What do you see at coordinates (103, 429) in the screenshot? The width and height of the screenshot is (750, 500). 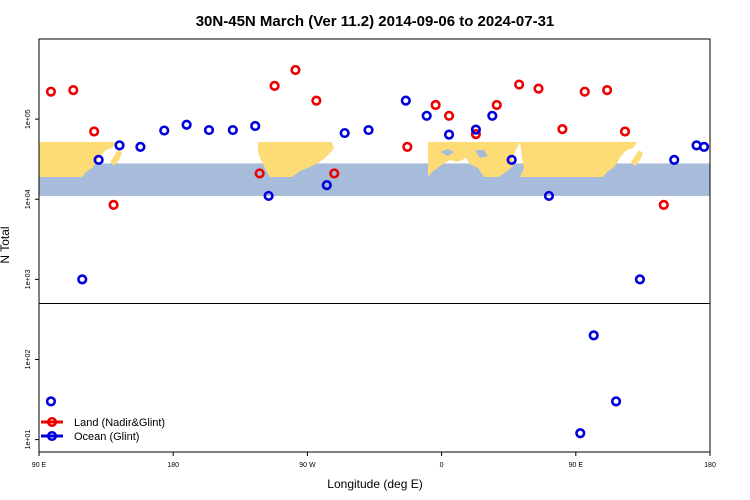 I see `legend: Land (Nadir&Glint) Ocean (Glint)` at bounding box center [103, 429].